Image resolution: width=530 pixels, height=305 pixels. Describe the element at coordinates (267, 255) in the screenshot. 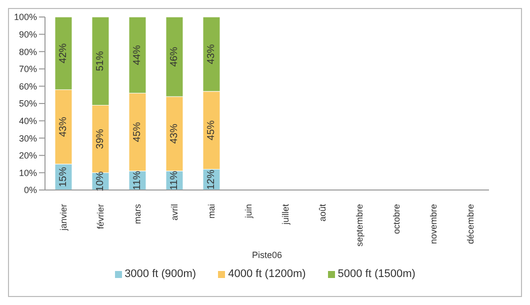

I see `x-axis-title: Piste06` at that location.